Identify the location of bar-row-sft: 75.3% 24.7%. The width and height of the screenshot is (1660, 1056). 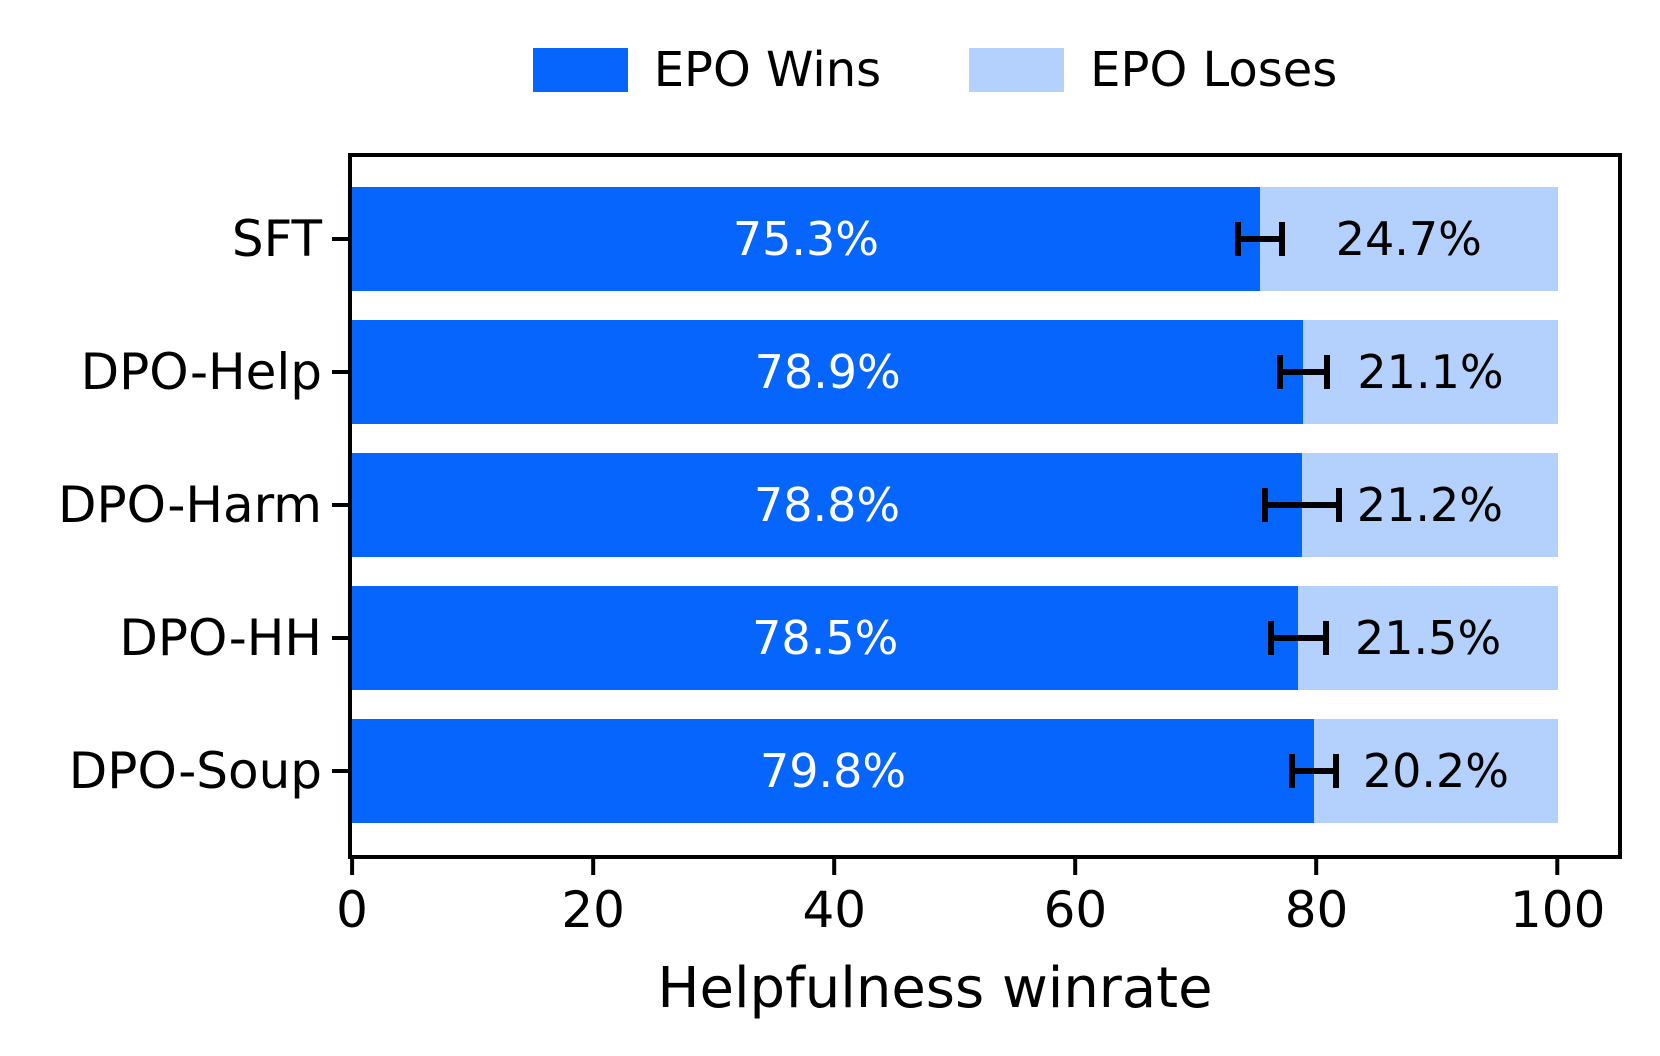
(985, 239).